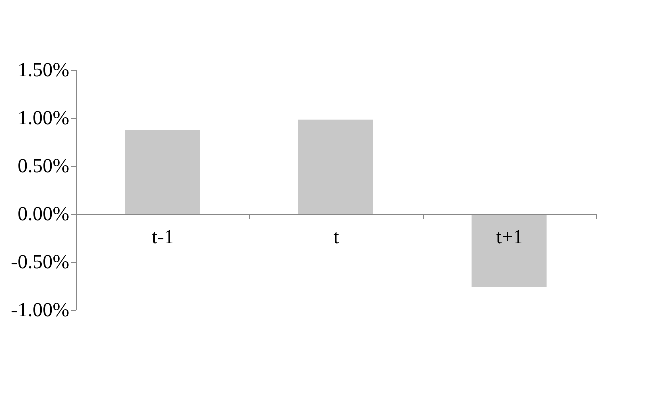 This screenshot has width=659, height=403. What do you see at coordinates (44, 167) in the screenshot?
I see `y-tick-label: 0.50%` at bounding box center [44, 167].